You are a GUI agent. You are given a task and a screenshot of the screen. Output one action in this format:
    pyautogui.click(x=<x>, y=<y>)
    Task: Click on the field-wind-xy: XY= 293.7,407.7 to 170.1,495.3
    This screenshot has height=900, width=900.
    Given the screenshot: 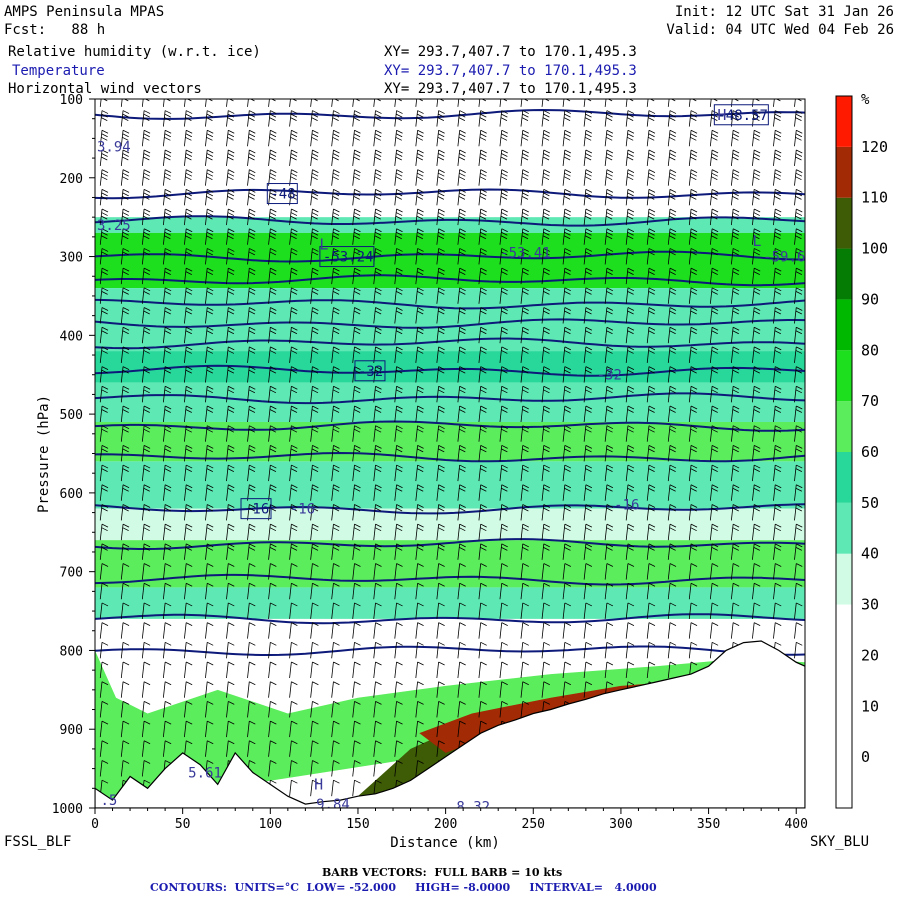 What is the action you would take?
    pyautogui.click(x=510, y=89)
    